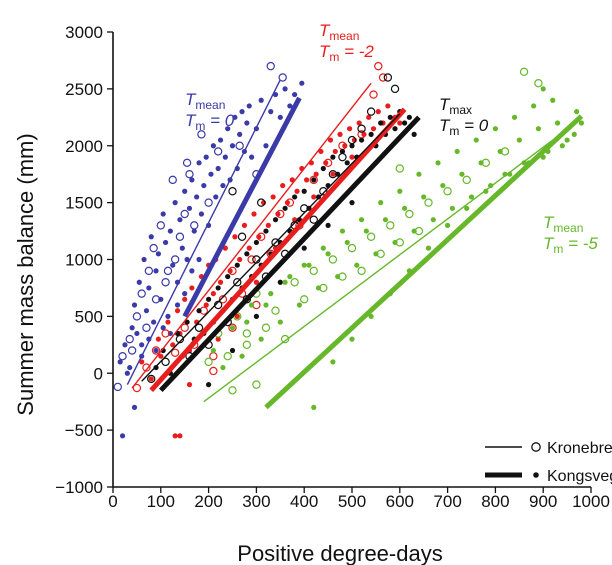 The image size is (612, 565). I want to click on x-tick-label: 100, so click(161, 501).